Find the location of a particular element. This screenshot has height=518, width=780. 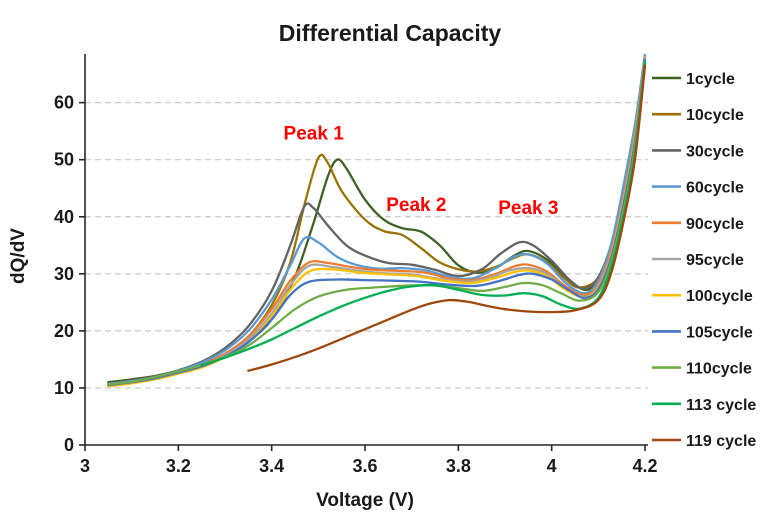

legend-label: 100cycle is located at coordinates (719, 296).